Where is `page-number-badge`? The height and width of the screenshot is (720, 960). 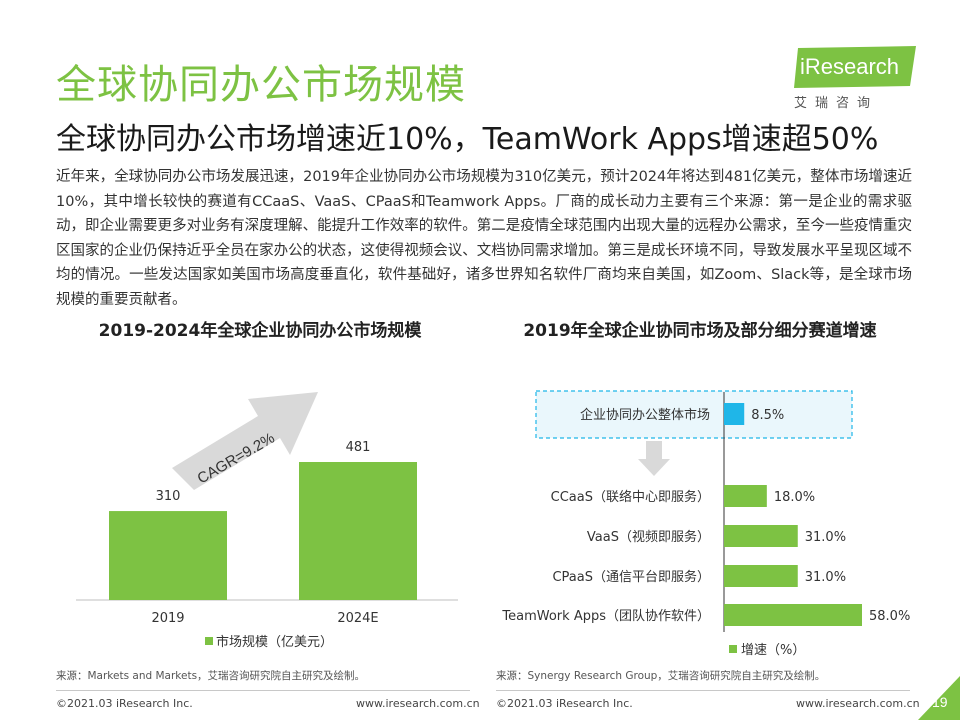
page-number-badge is located at coordinates (939, 698).